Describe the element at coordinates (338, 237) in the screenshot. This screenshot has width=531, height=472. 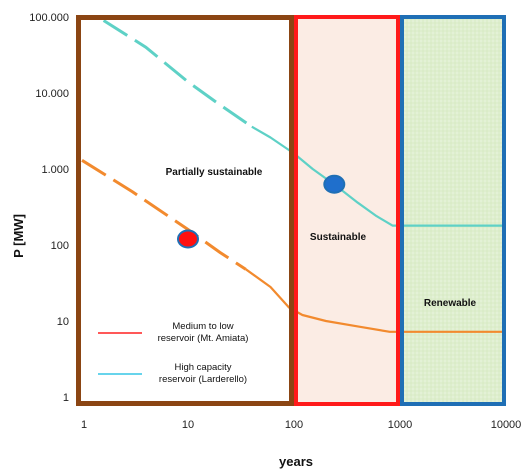
I see `region-label-sustainable: Sustainable` at that location.